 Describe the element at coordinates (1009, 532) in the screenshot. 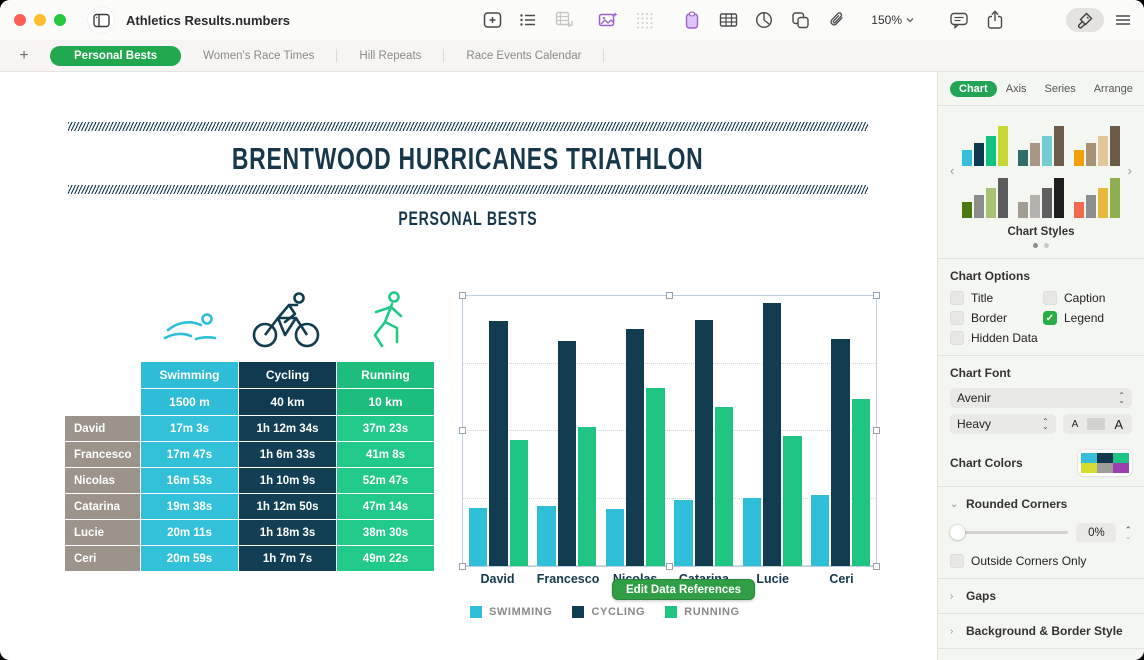

I see `rounded-corners-slider` at that location.